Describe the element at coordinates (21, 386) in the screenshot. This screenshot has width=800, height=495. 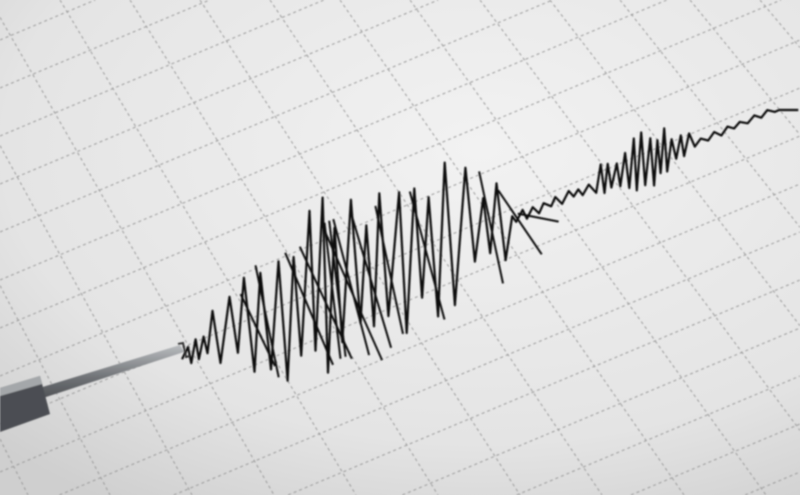
I see `needle-holder-highlight` at that location.